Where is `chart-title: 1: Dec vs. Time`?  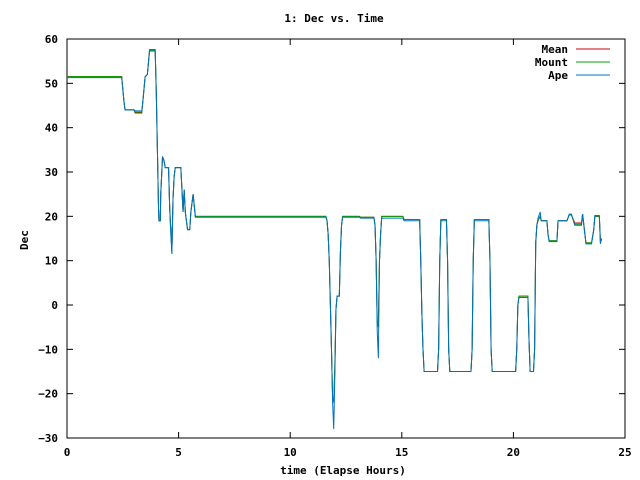
chart-title: 1: Dec vs. Time is located at coordinates (334, 18).